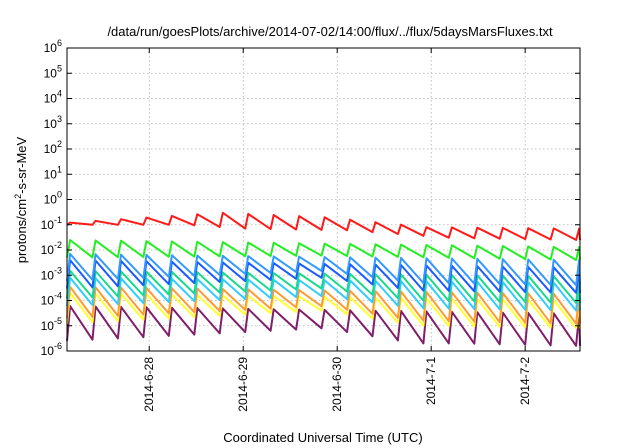  I want to click on y-tick-label: 10⁻³, so click(51, 273).